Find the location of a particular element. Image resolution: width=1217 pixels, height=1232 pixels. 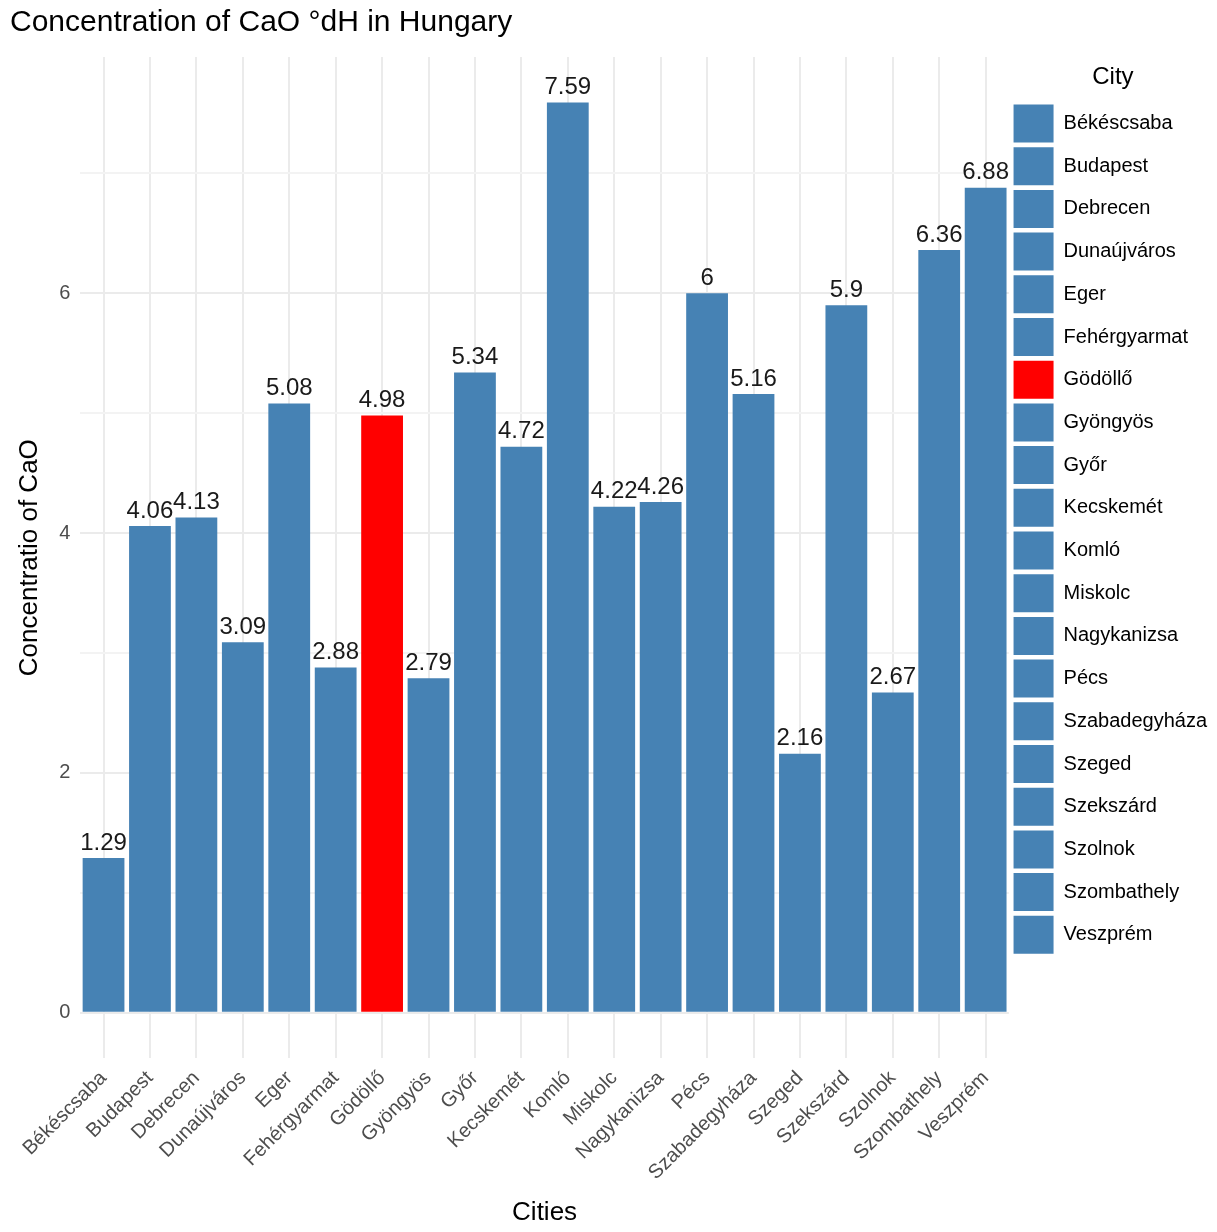

legend-label: Szabadegyháza is located at coordinates (1135, 719).